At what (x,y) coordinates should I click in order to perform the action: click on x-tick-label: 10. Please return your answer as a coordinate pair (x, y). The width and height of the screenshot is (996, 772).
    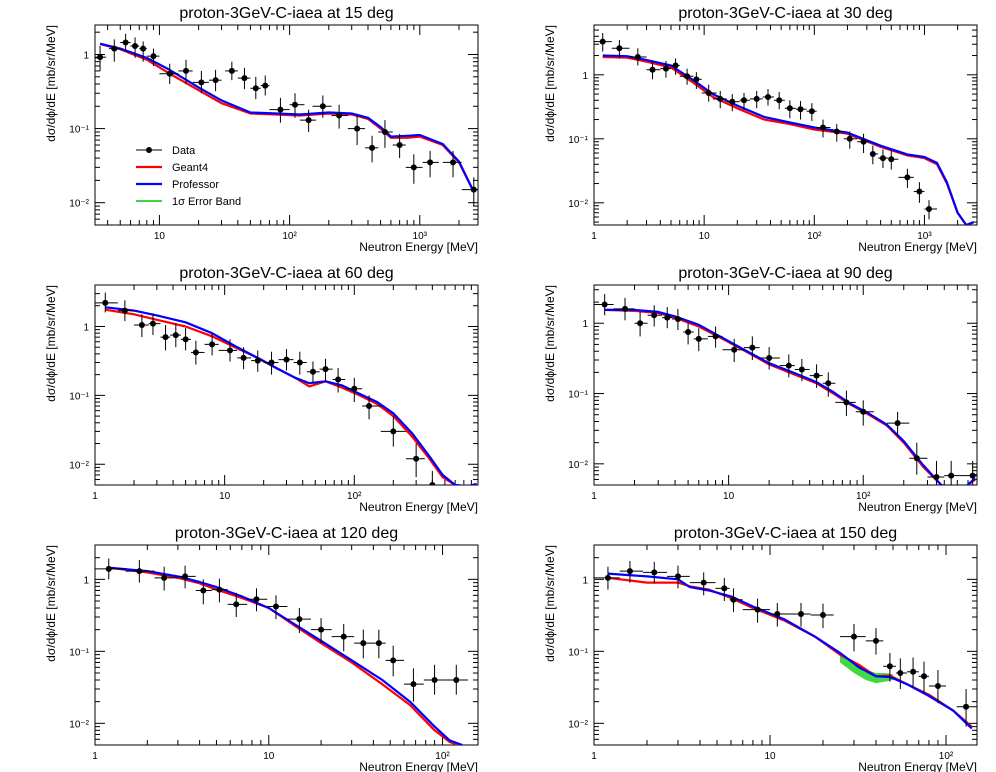
    Looking at the image, I should click on (729, 496).